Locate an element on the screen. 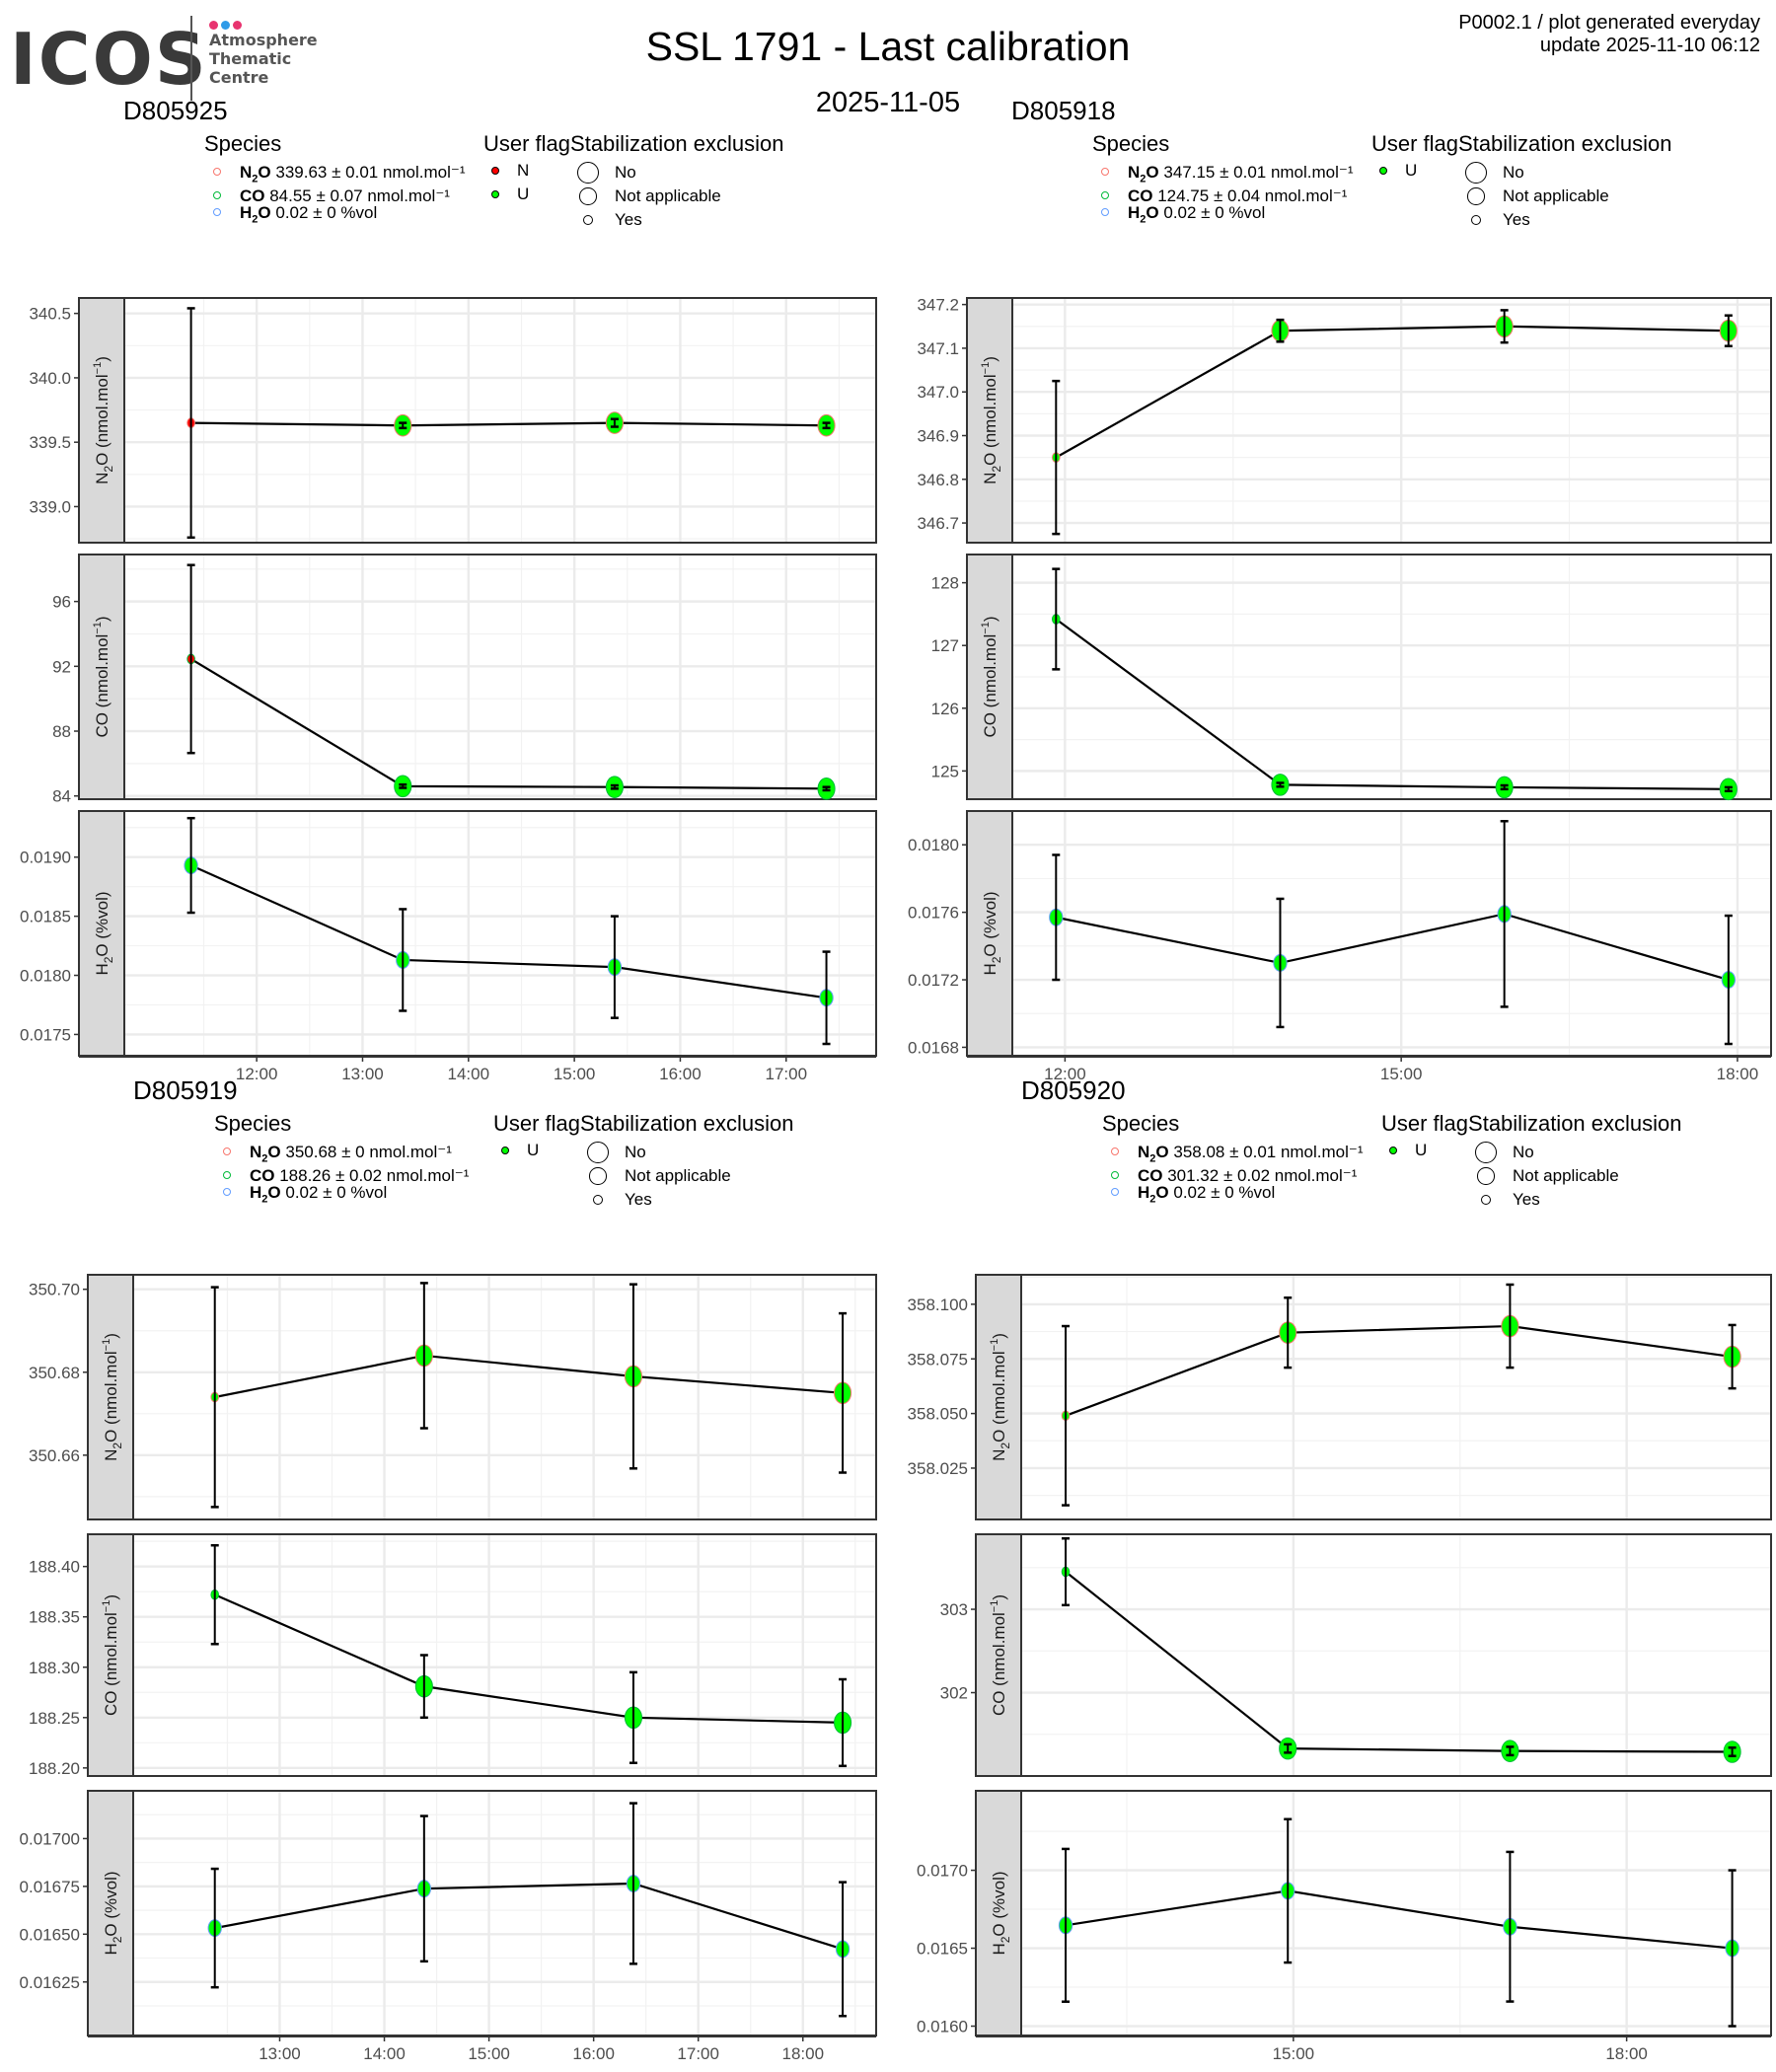  species-name: CO is located at coordinates (1141, 196).